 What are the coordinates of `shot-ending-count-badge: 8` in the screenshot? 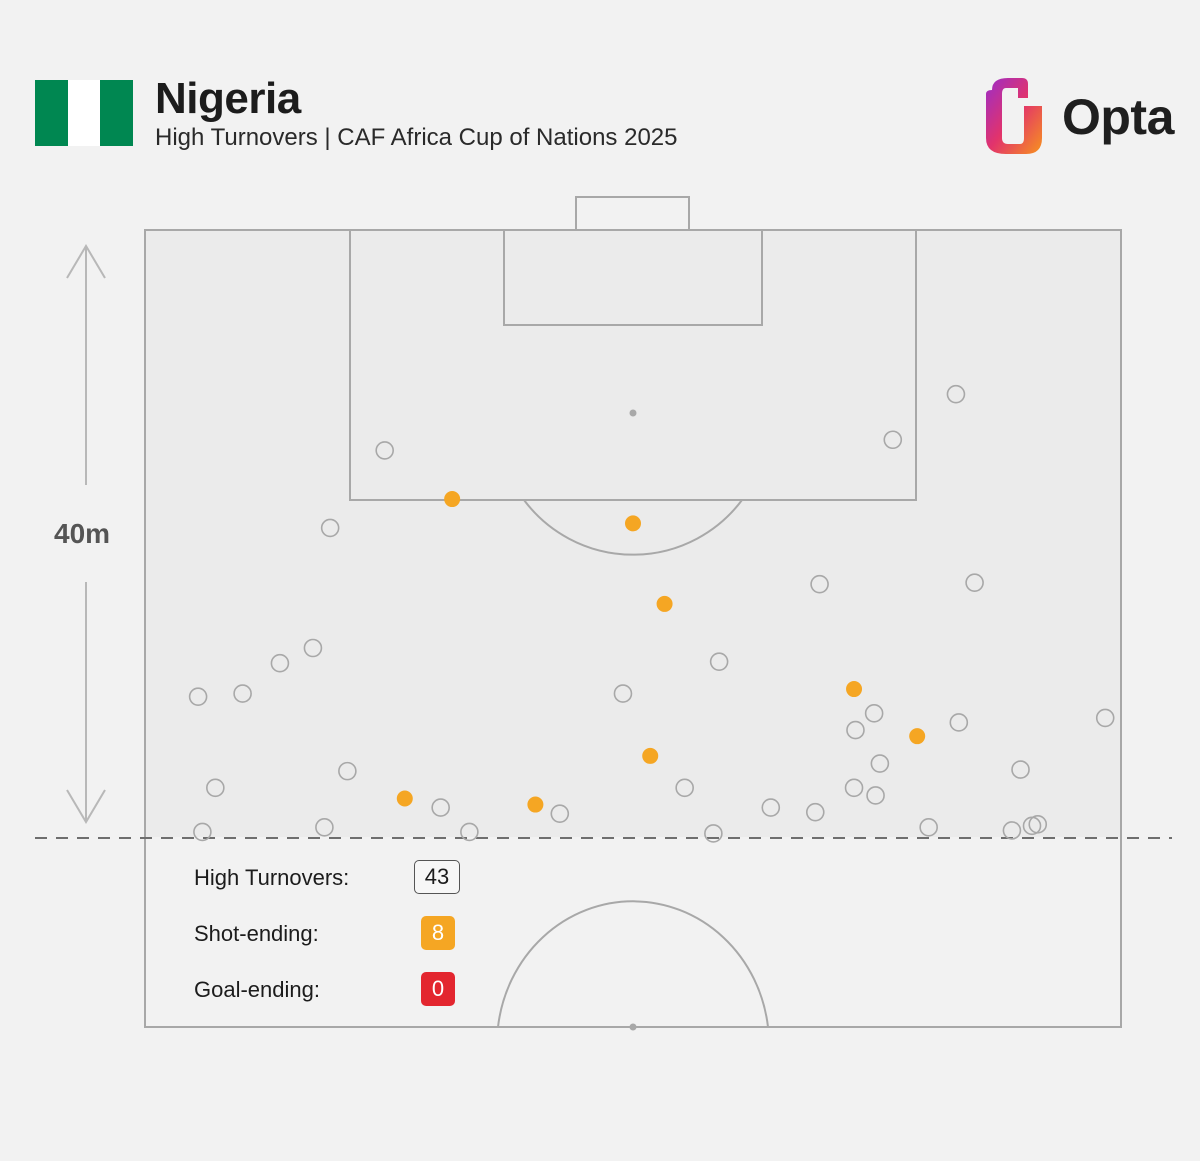 It's located at (438, 933).